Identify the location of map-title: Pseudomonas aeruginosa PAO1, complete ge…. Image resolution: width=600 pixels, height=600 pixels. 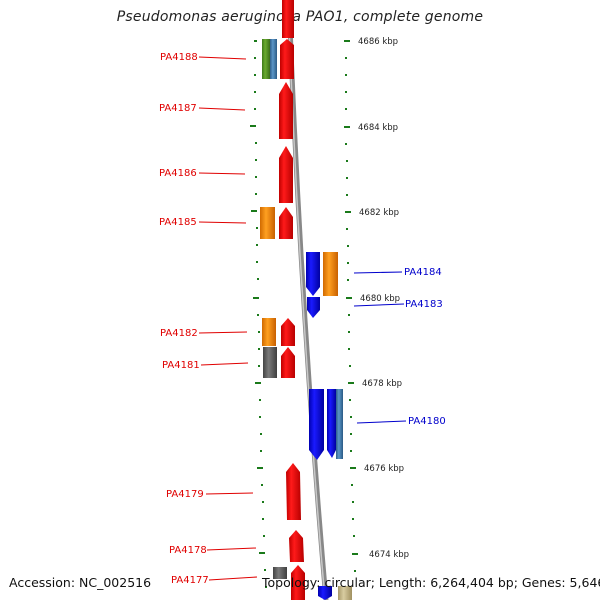
(300, 17).